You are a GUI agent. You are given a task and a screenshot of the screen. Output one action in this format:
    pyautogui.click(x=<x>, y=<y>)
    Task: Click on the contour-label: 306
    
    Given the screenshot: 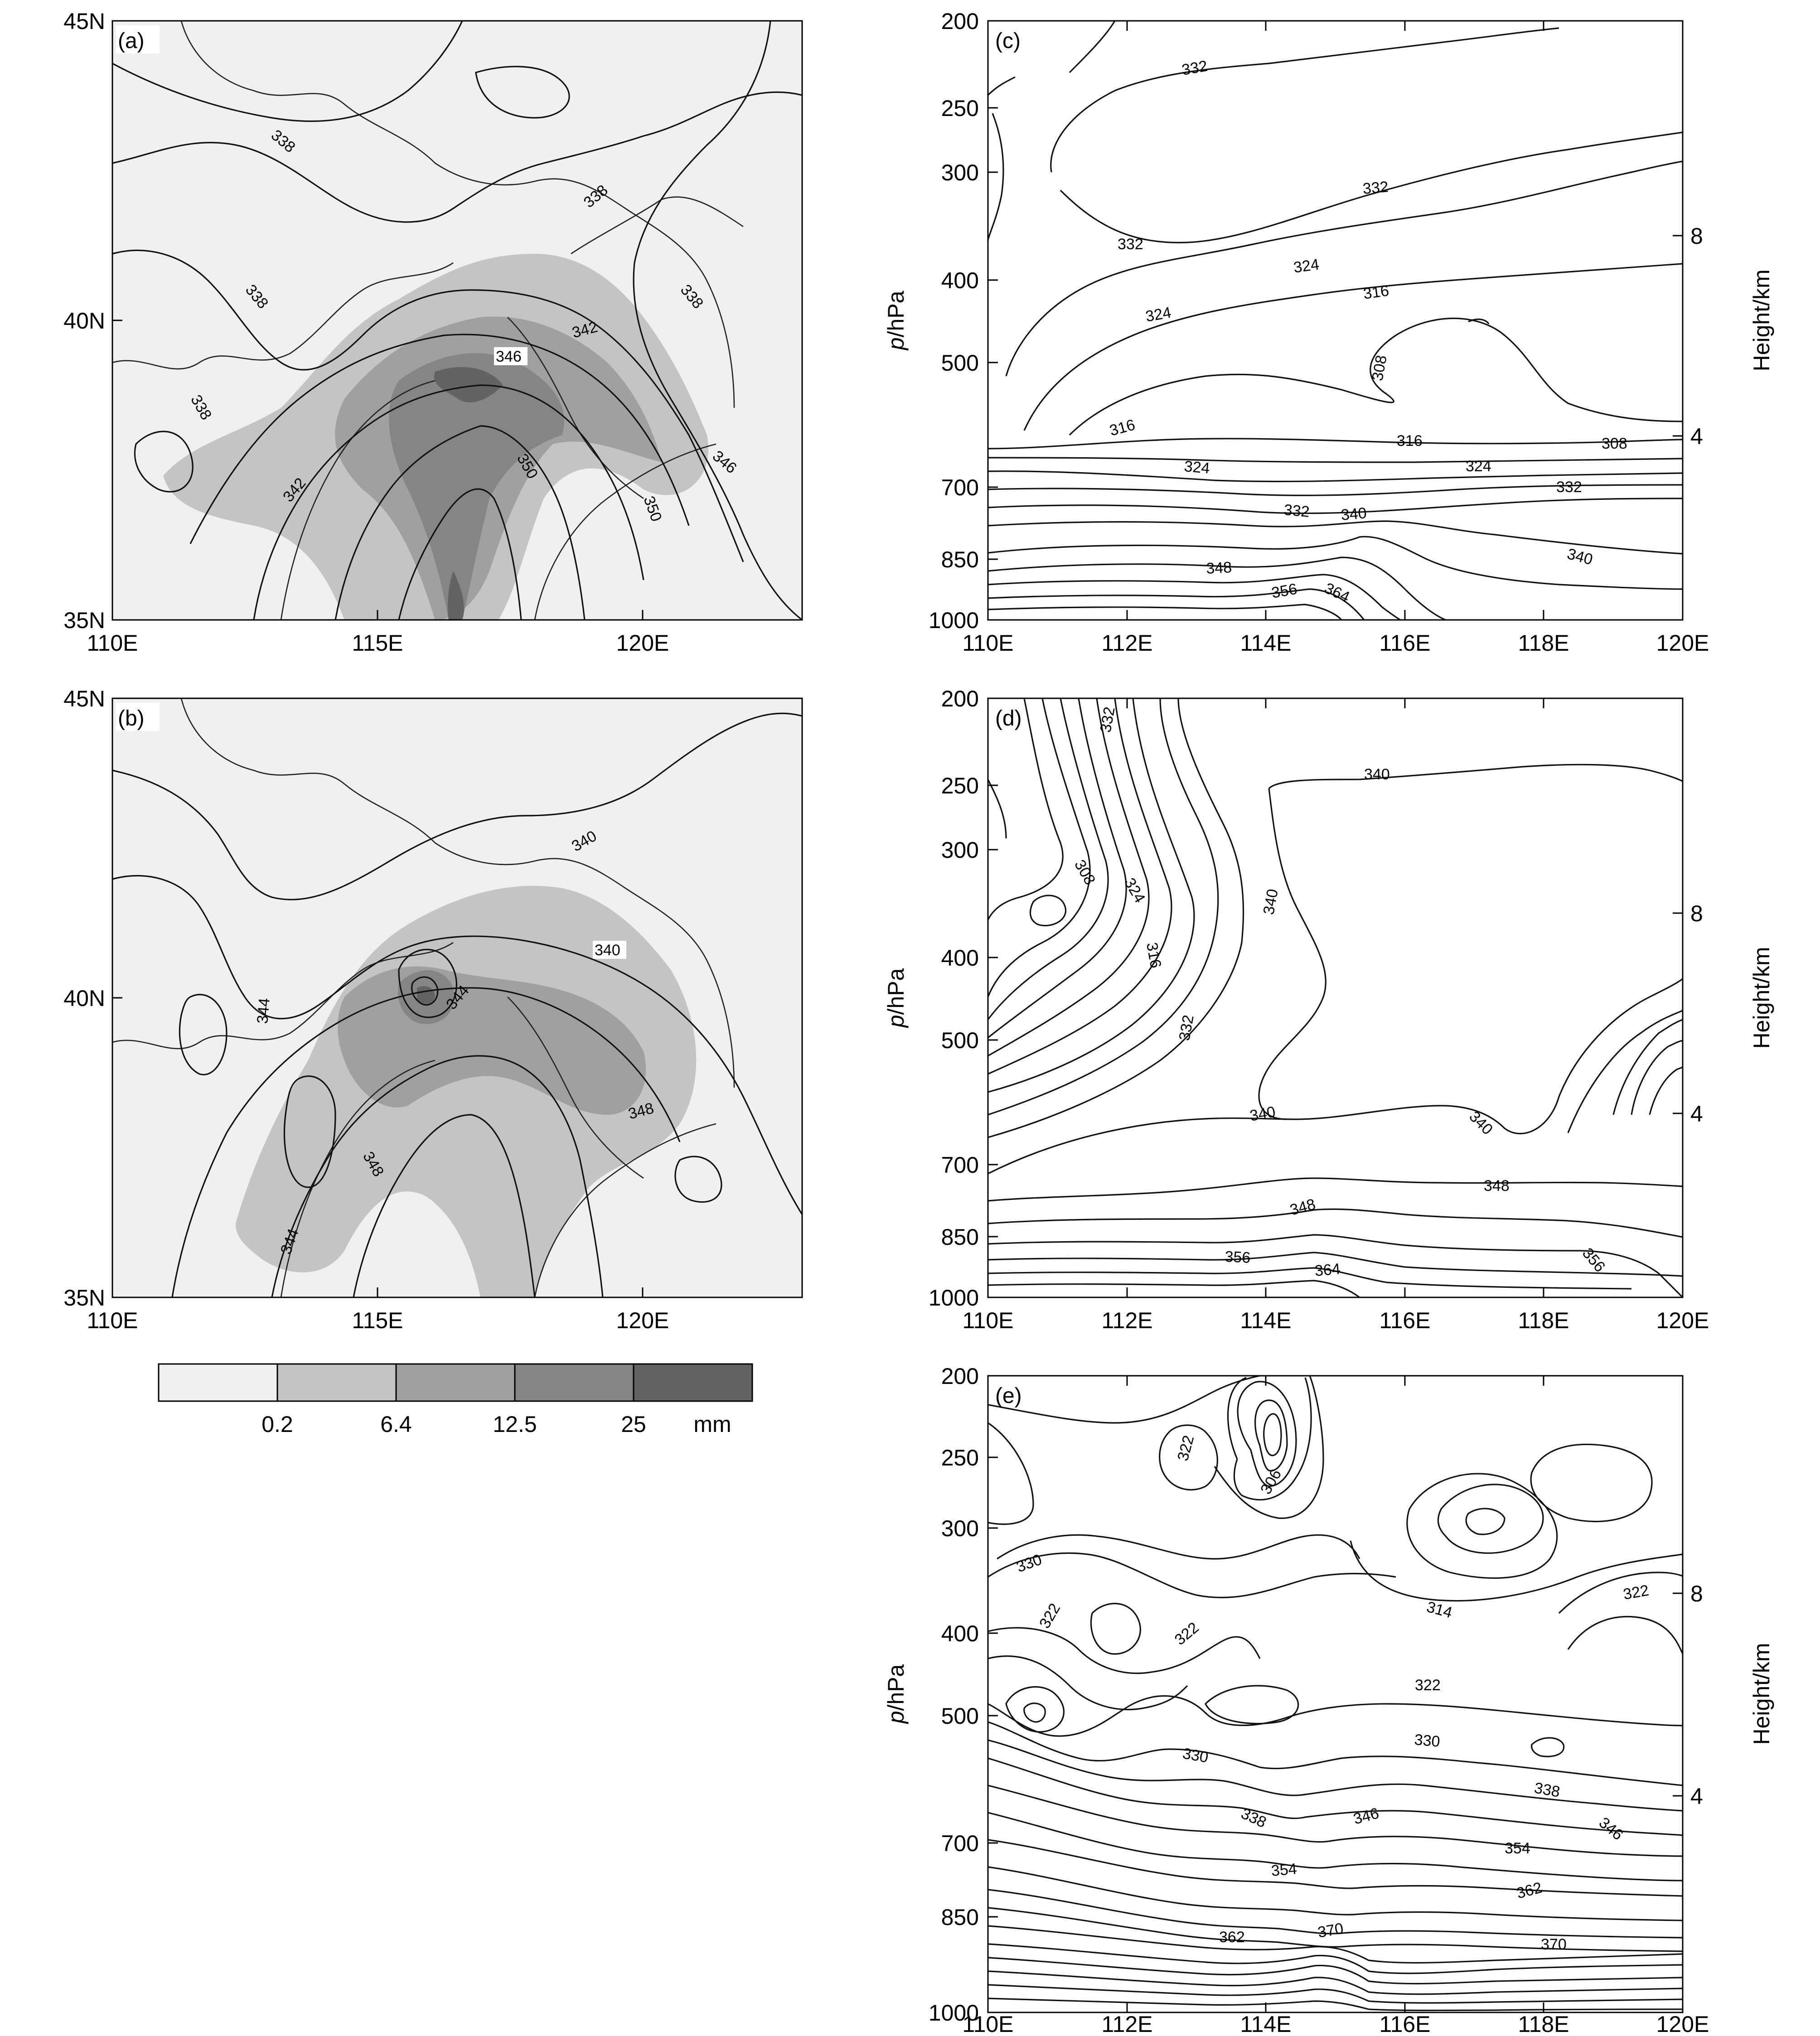 What is the action you would take?
    pyautogui.click(x=1271, y=1481)
    